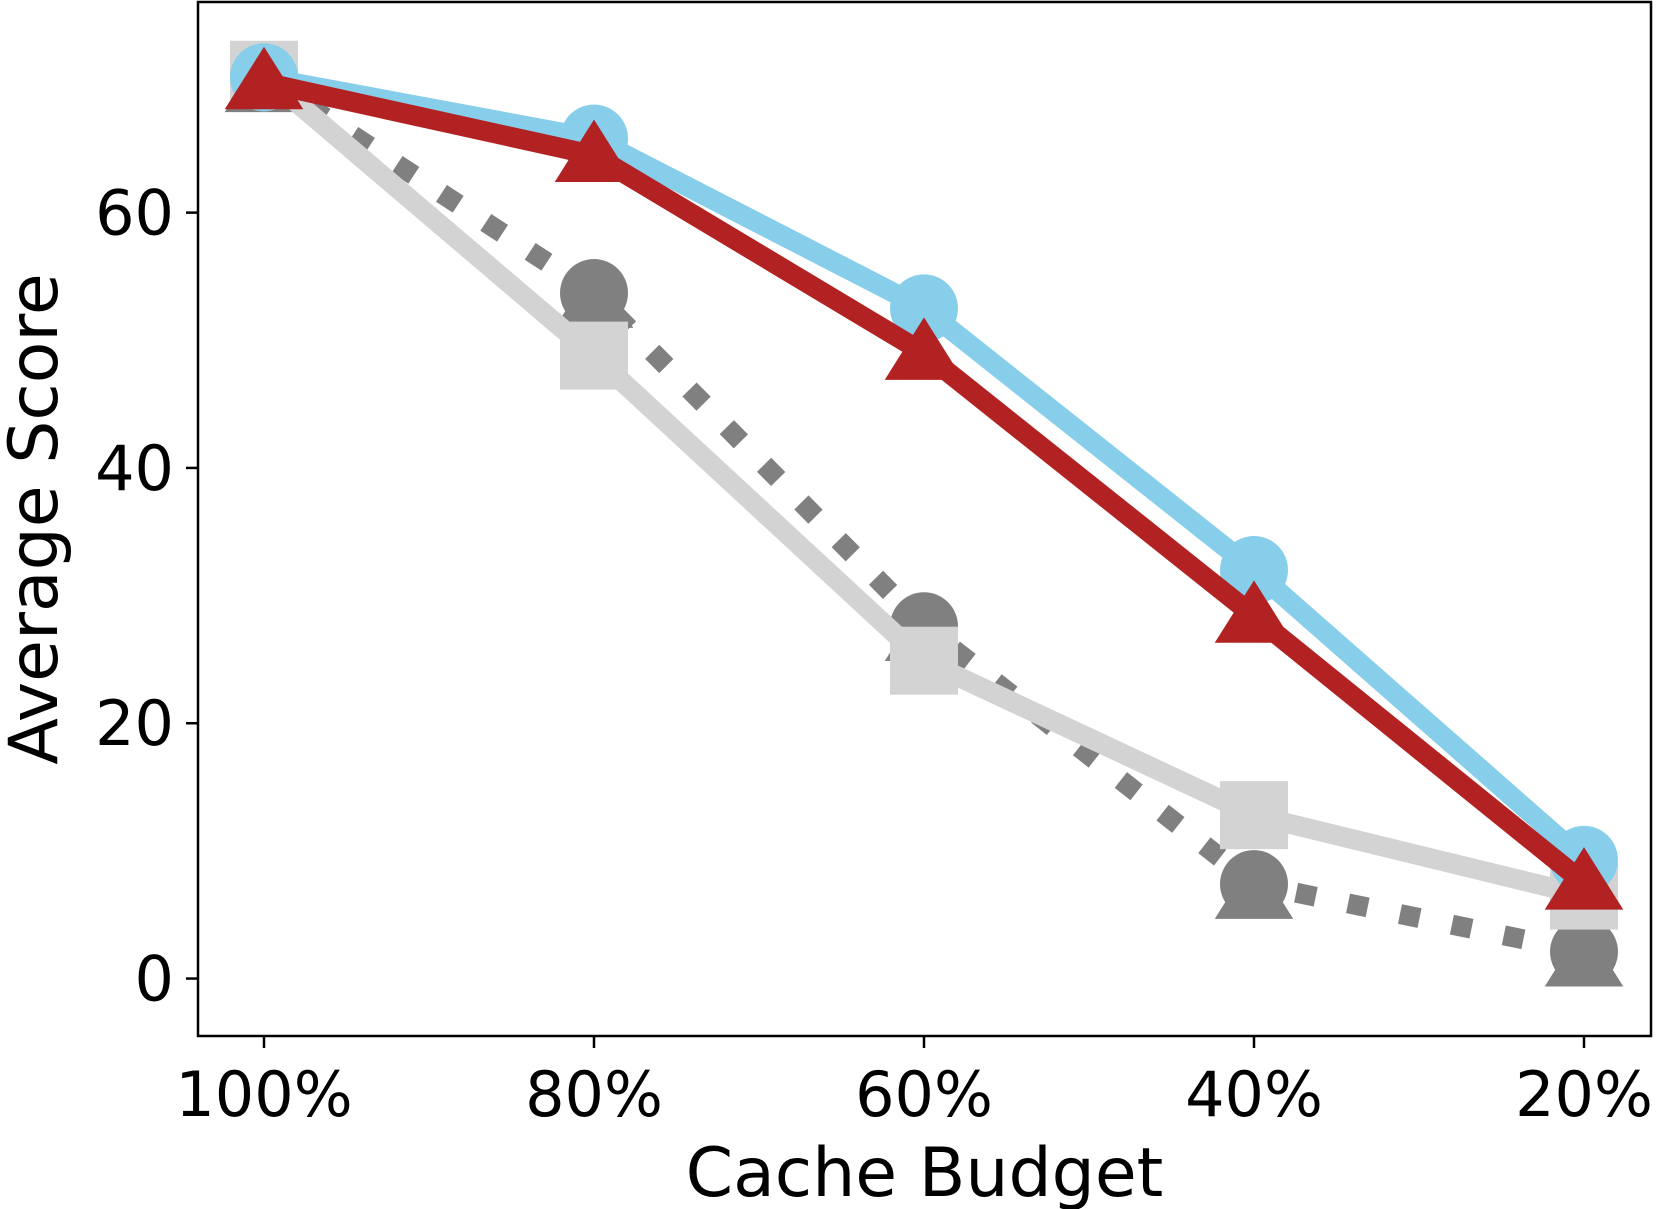 This screenshot has height=1209, width=1662. I want to click on y-tick-label: 40, so click(134, 468).